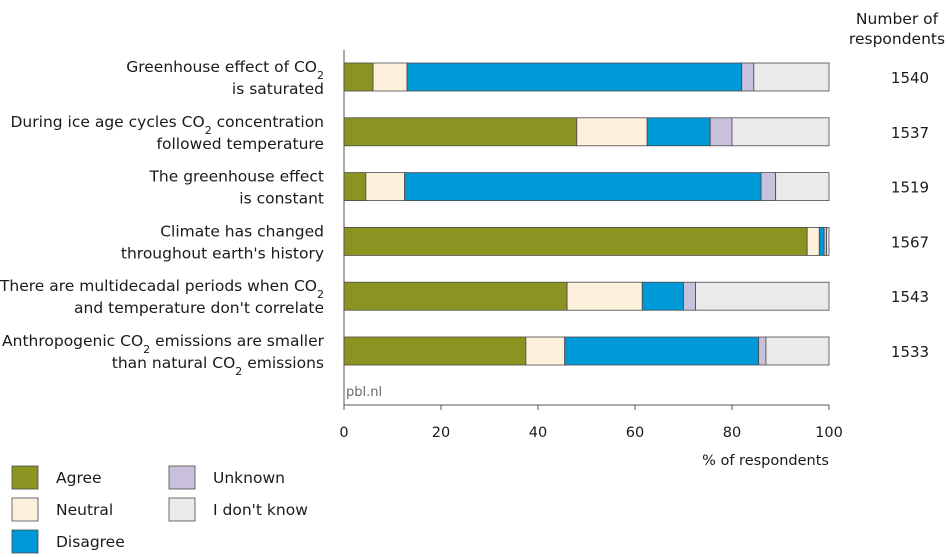 The width and height of the screenshot is (946, 557). I want to click on respondent-count-6: 1533, so click(910, 352).